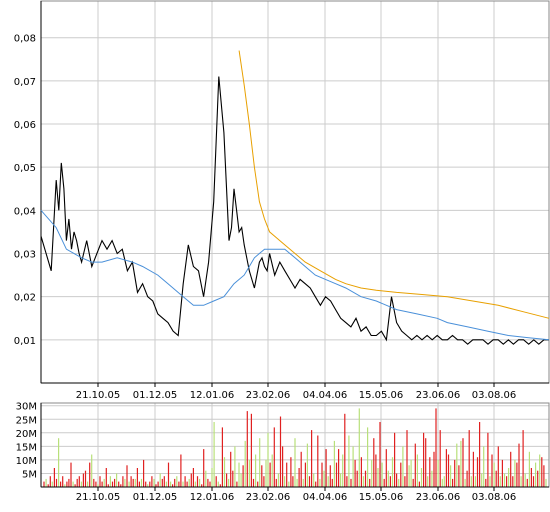 The height and width of the screenshot is (512, 550). Describe the element at coordinates (26, 434) in the screenshot. I see `volume-y-tick-label: 20M` at that location.